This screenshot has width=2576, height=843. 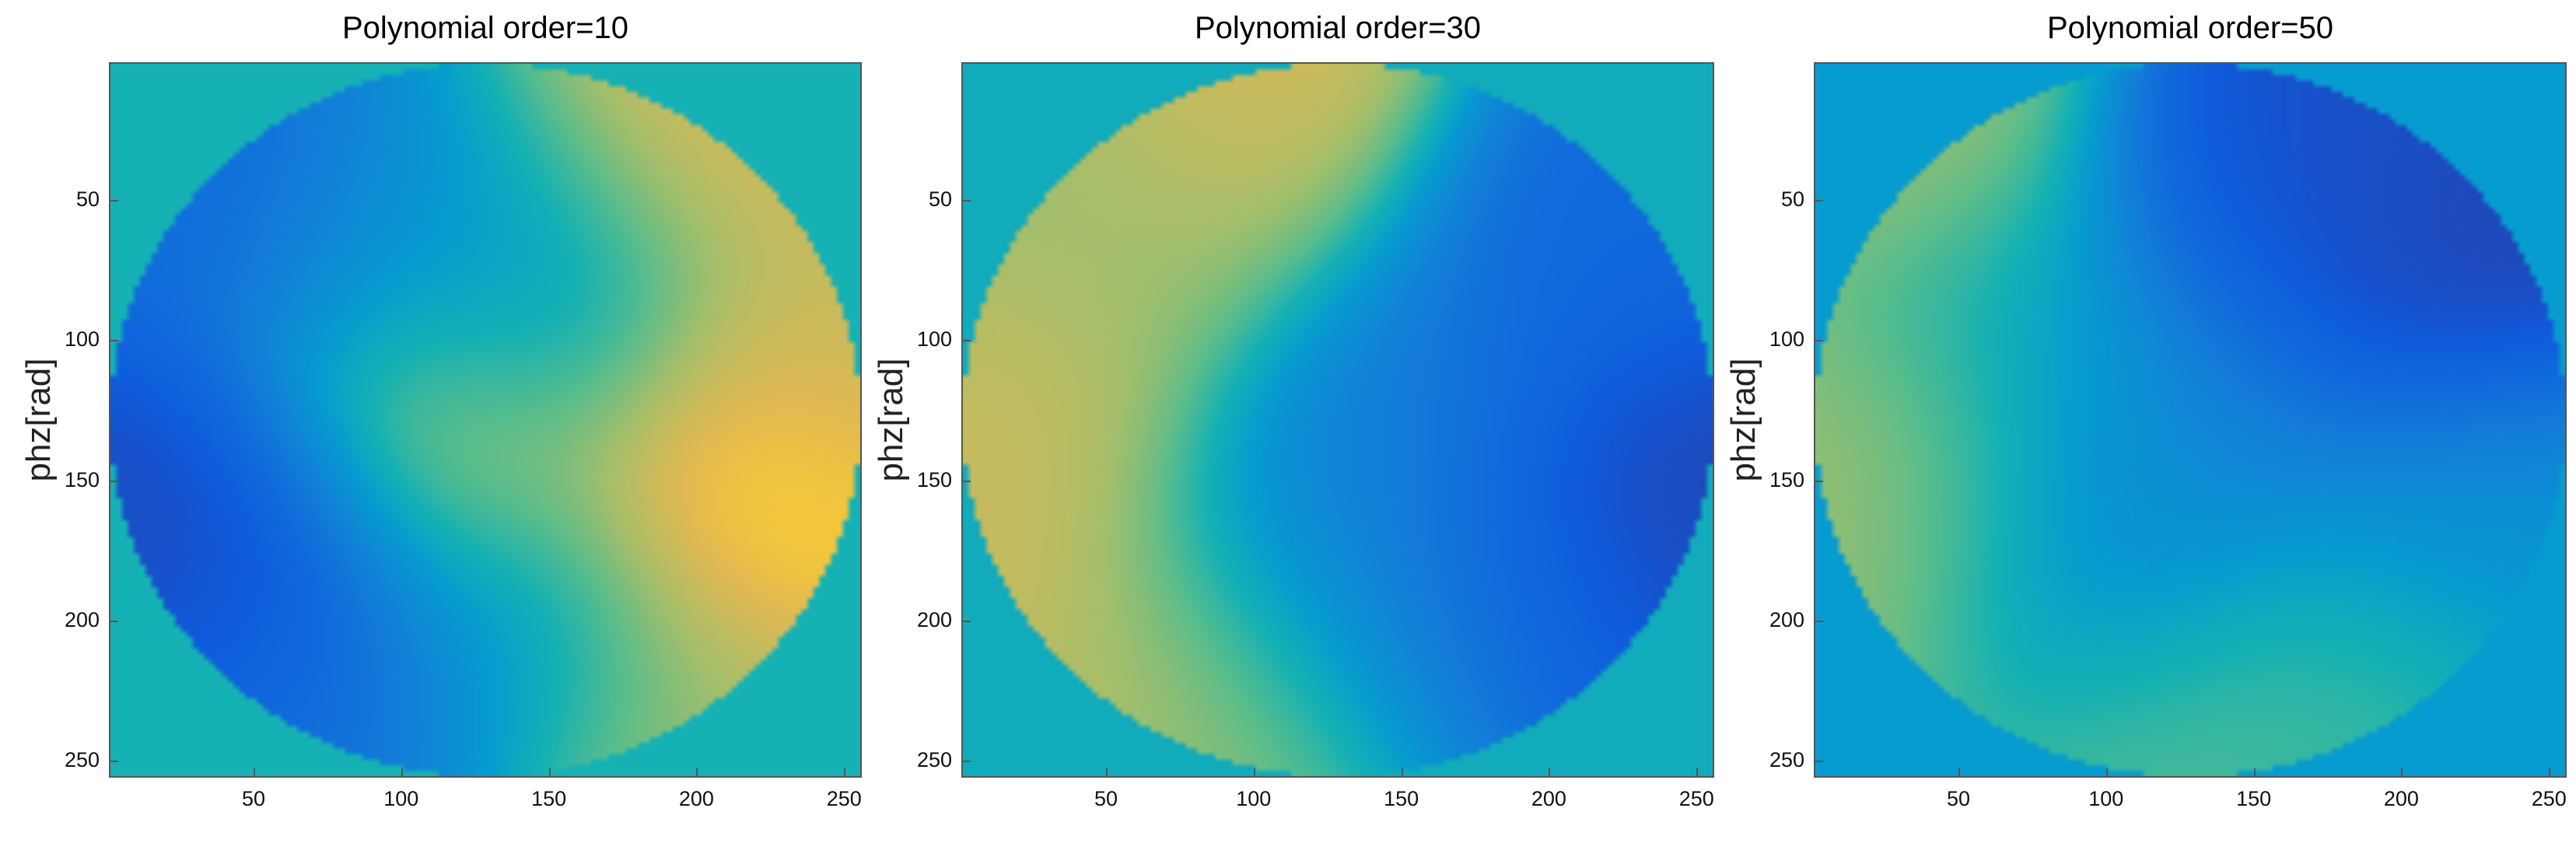 I want to click on chart-title: Polynomial order=50, so click(x=2190, y=28).